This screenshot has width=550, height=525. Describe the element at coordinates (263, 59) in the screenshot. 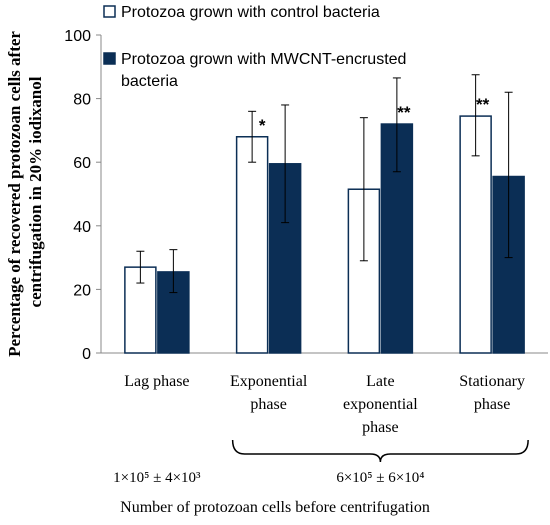

I see `legend-label-2: Protozoa grown with MWCNT-encrusted` at that location.